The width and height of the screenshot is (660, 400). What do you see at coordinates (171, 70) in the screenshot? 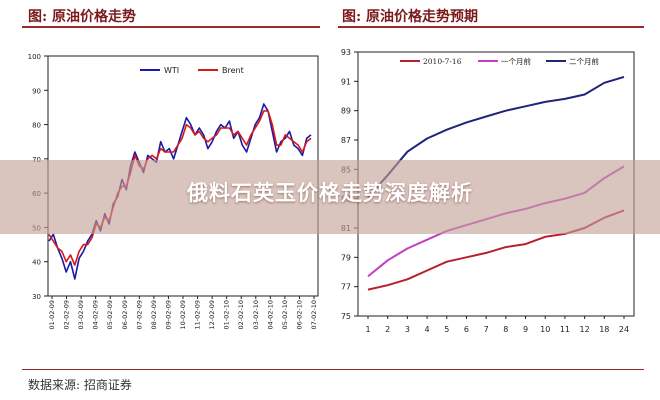
I see `left-legend-label: WTI` at bounding box center [171, 70].